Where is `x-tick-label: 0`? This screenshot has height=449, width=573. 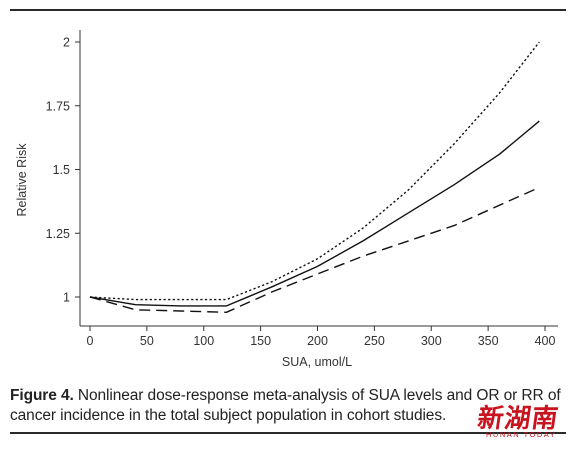 x-tick-label: 0 is located at coordinates (90, 341).